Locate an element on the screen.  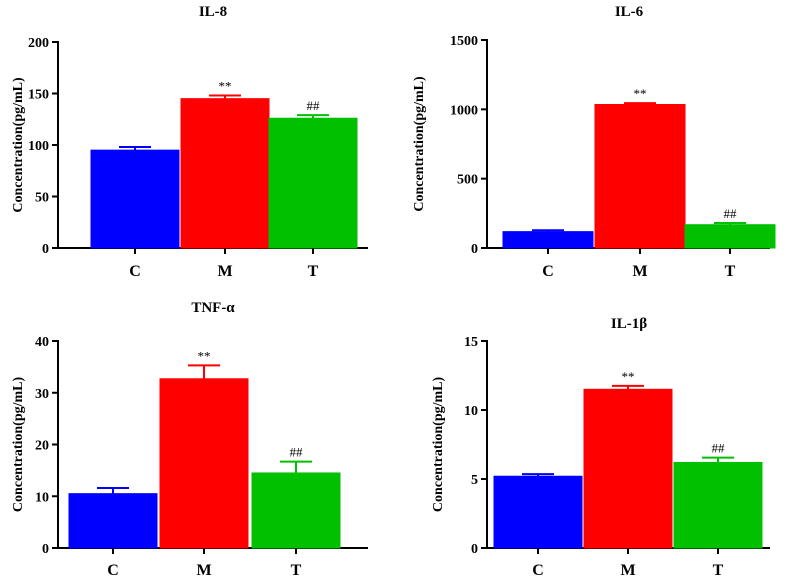
y-tick-label: 20 is located at coordinates (42, 446).